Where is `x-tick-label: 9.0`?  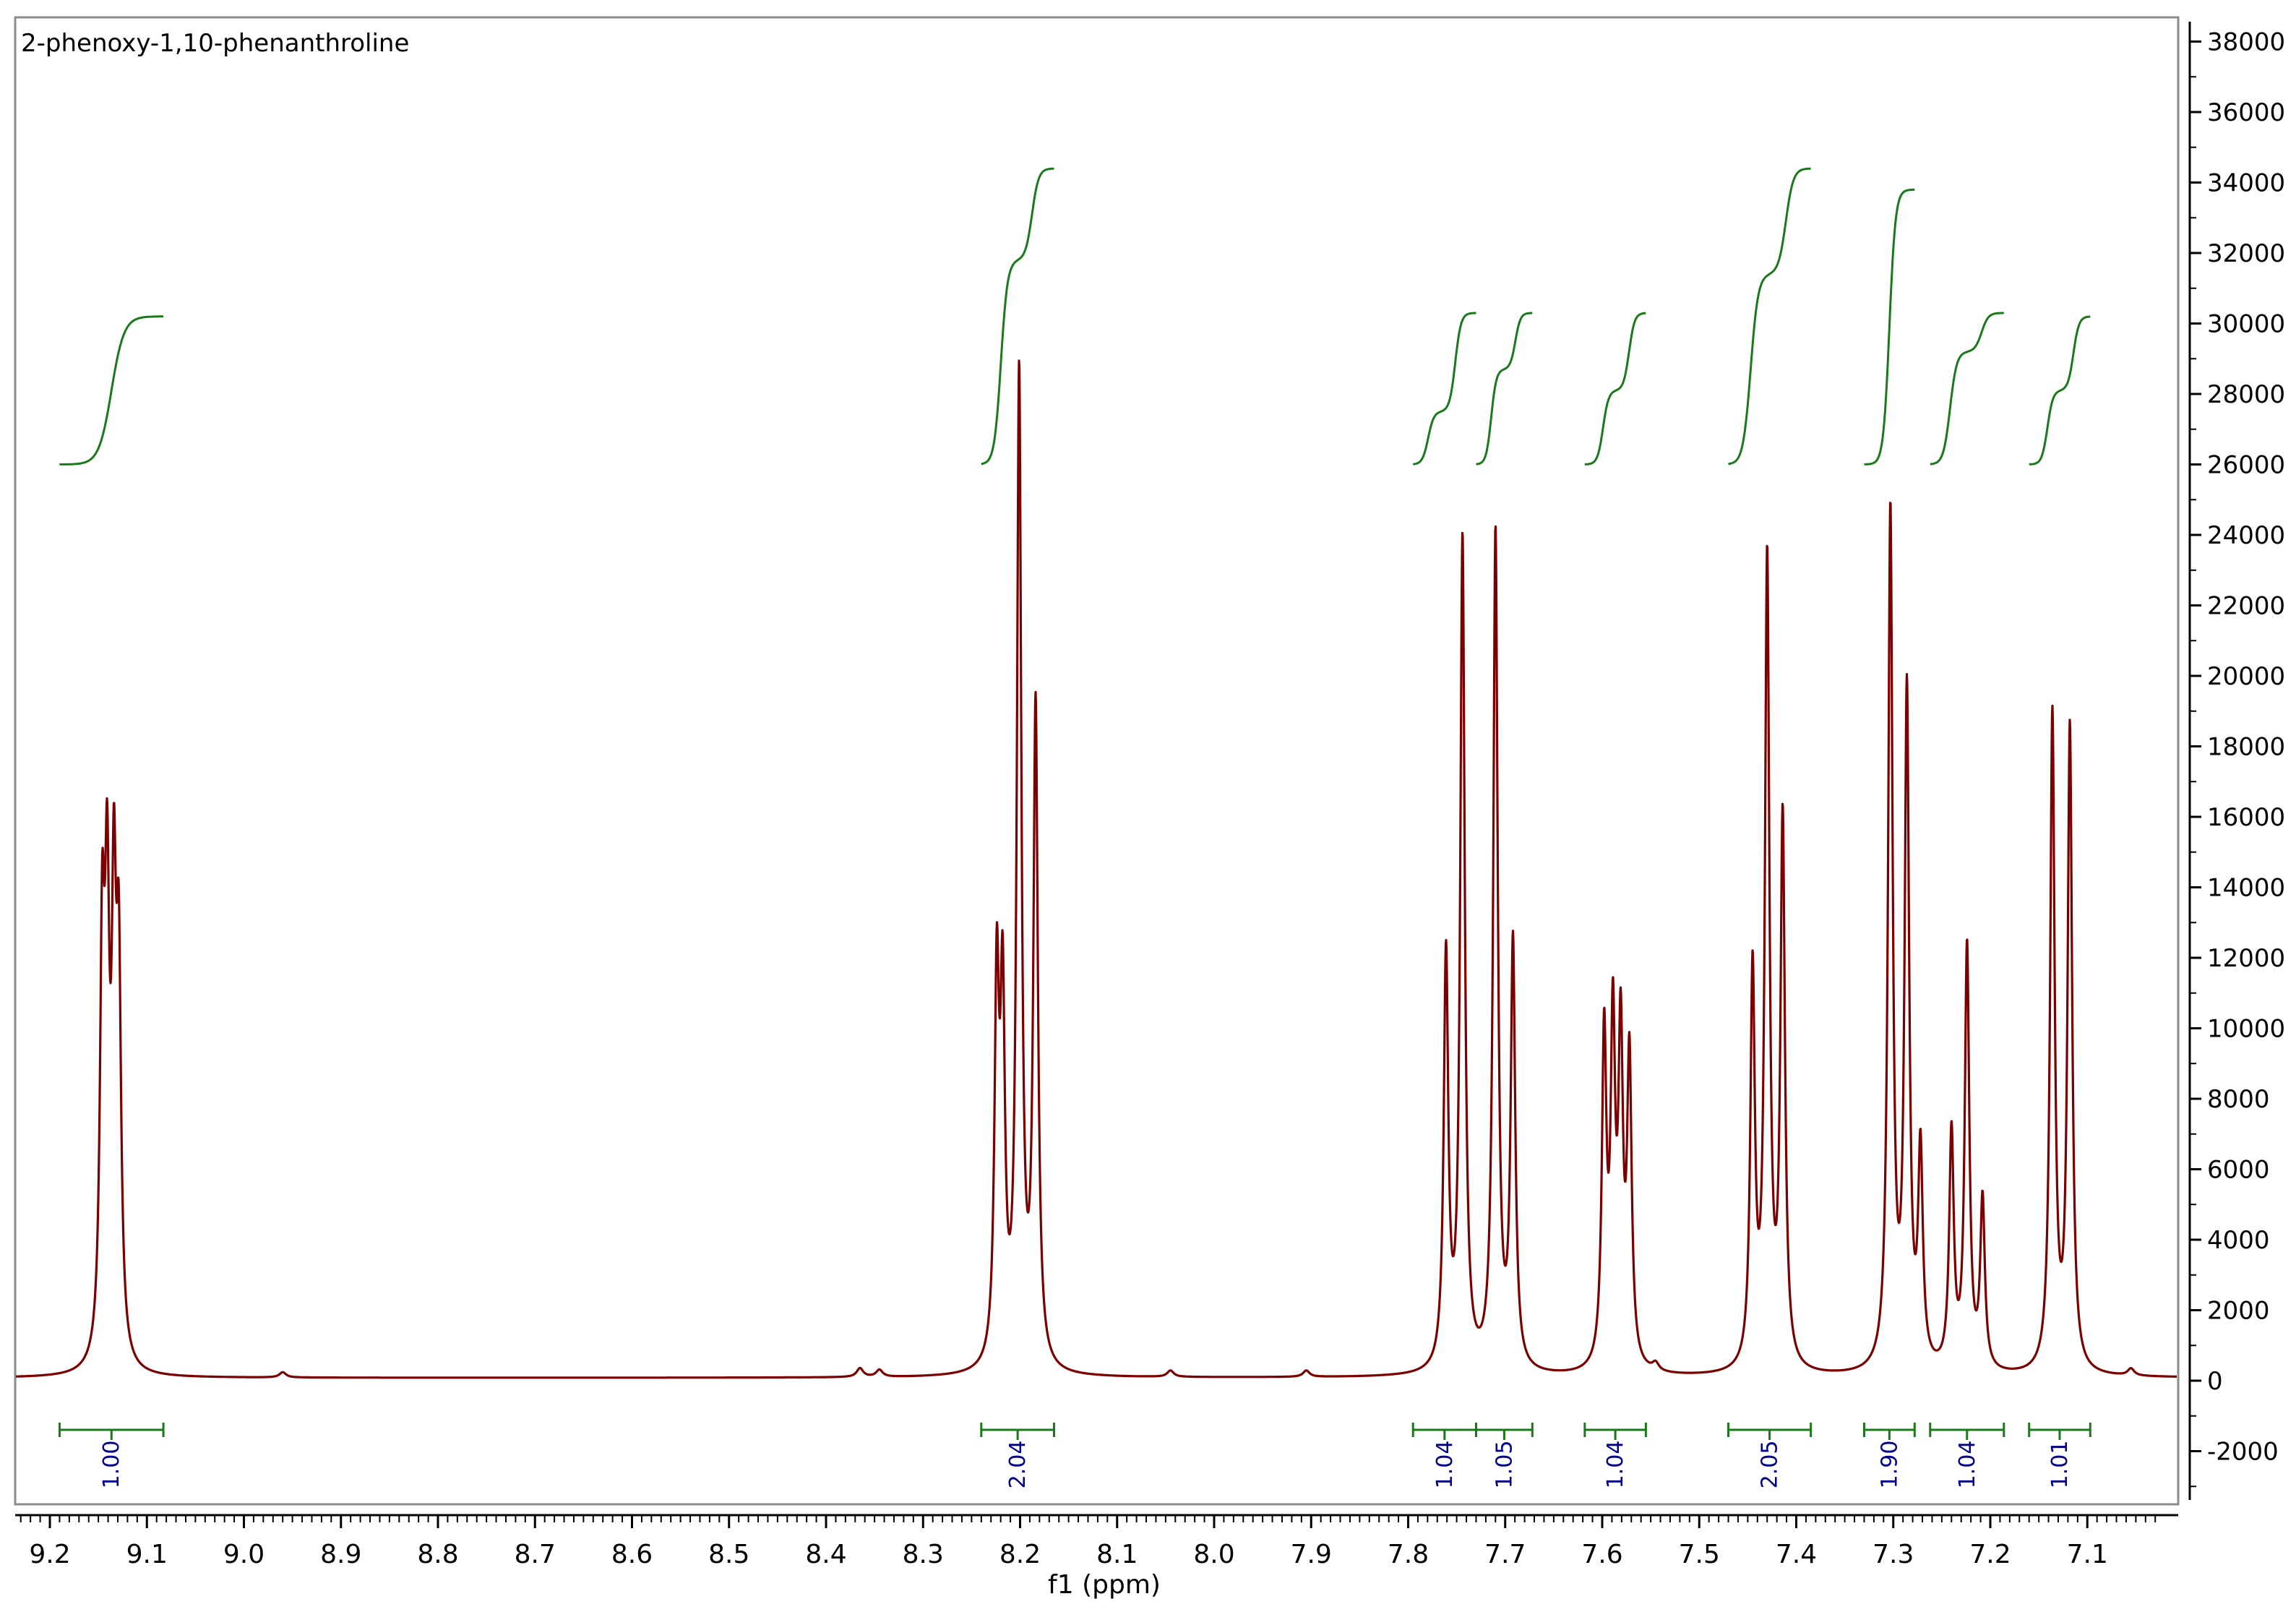 x-tick-label: 9.0 is located at coordinates (244, 1554).